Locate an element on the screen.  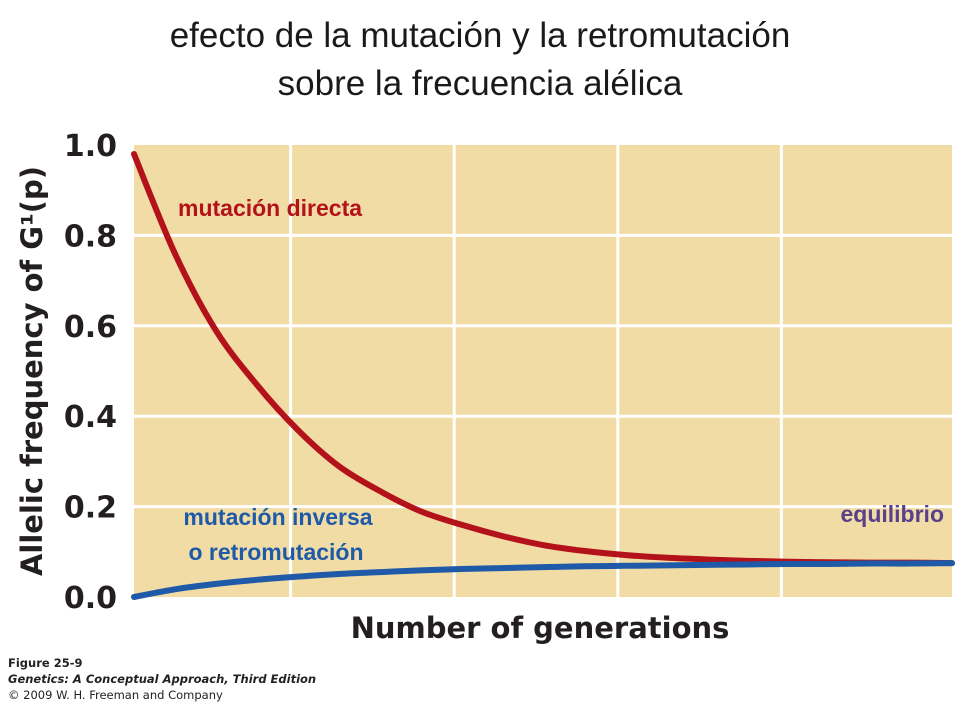
annotation-mutacion-directa: mutación directa is located at coordinates (270, 208).